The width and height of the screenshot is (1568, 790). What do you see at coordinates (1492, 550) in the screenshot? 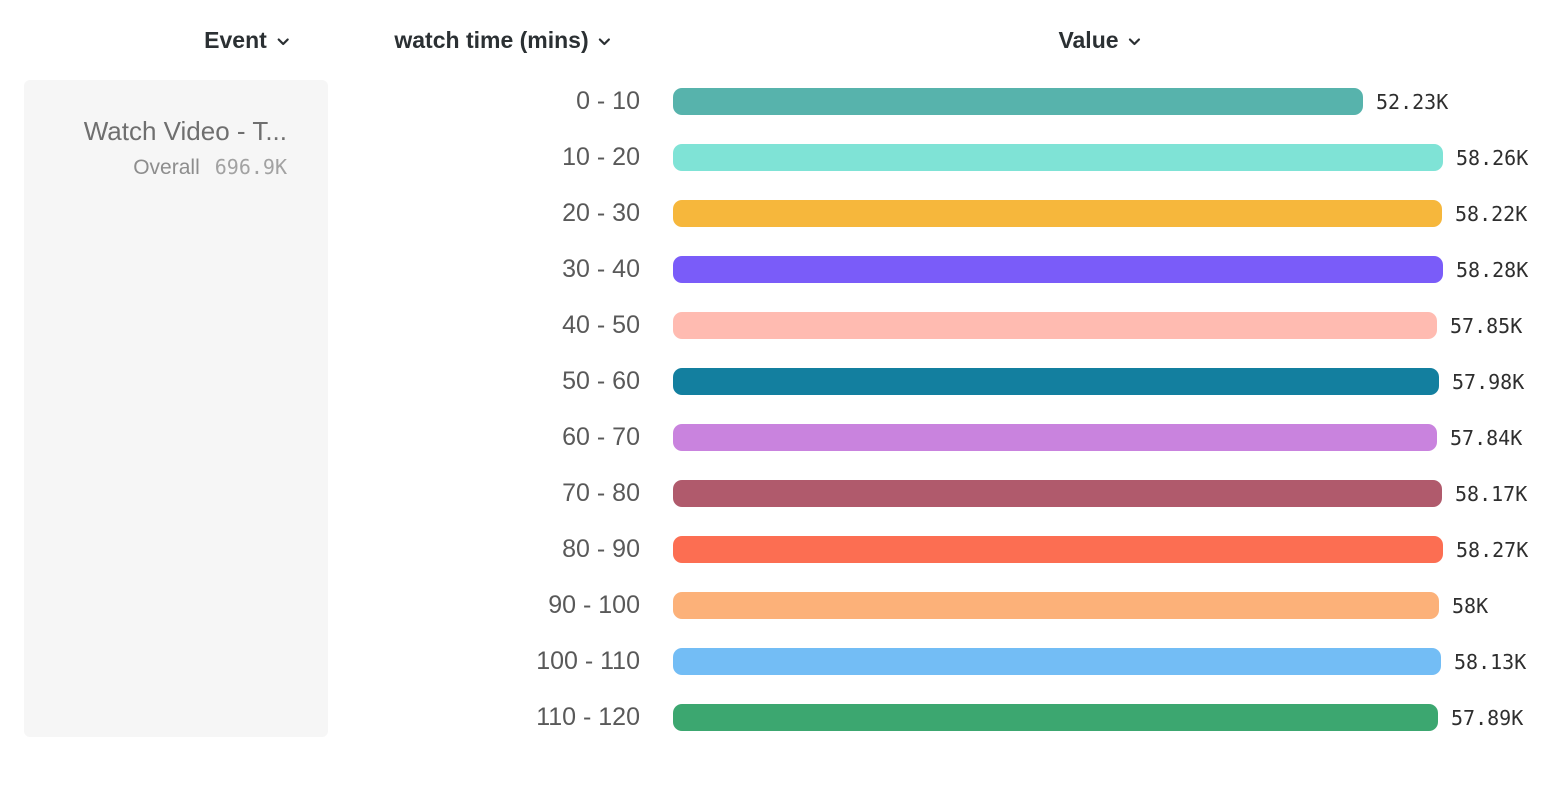
I see `value-label: 58.27K` at bounding box center [1492, 550].